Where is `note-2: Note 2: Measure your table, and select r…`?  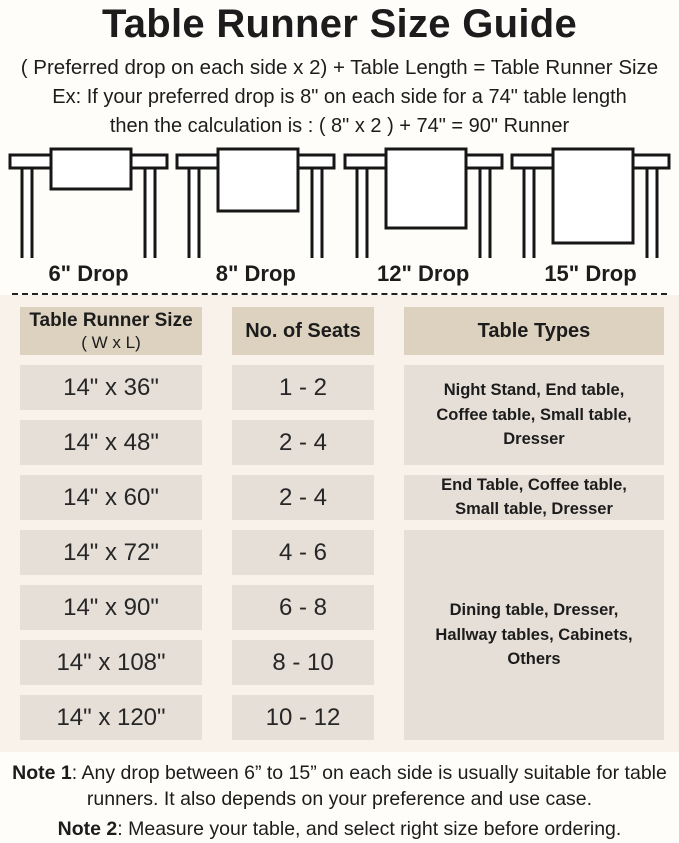 note-2: Note 2: Measure your table, and select r… is located at coordinates (339, 830).